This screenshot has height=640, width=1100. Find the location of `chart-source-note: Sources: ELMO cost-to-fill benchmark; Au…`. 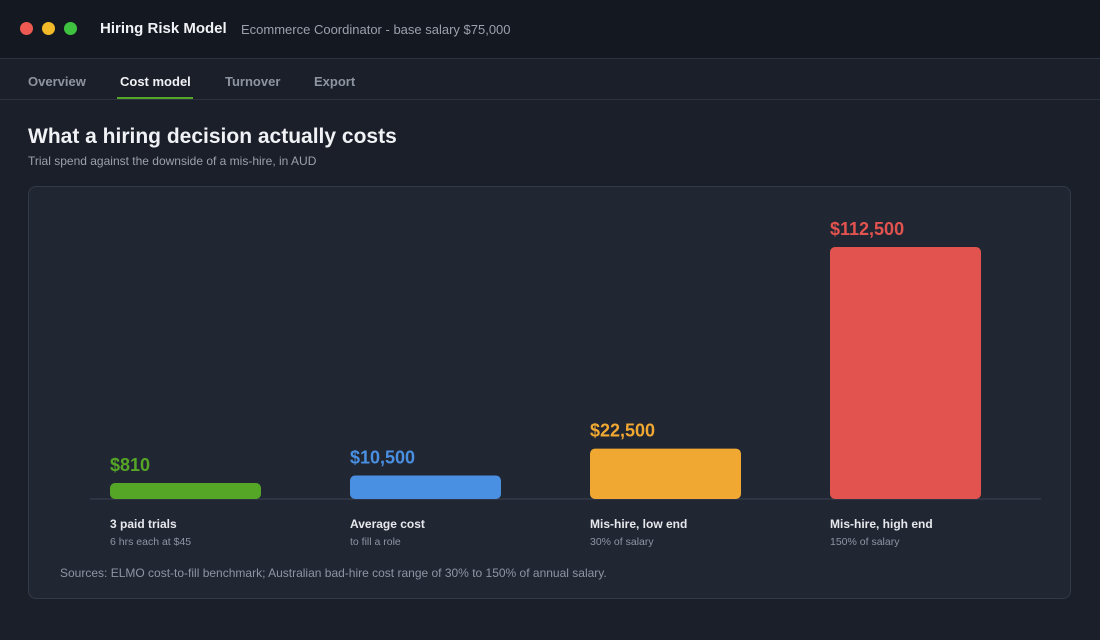

chart-source-note: Sources: ELMO cost-to-fill benchmark; Au… is located at coordinates (333, 573).